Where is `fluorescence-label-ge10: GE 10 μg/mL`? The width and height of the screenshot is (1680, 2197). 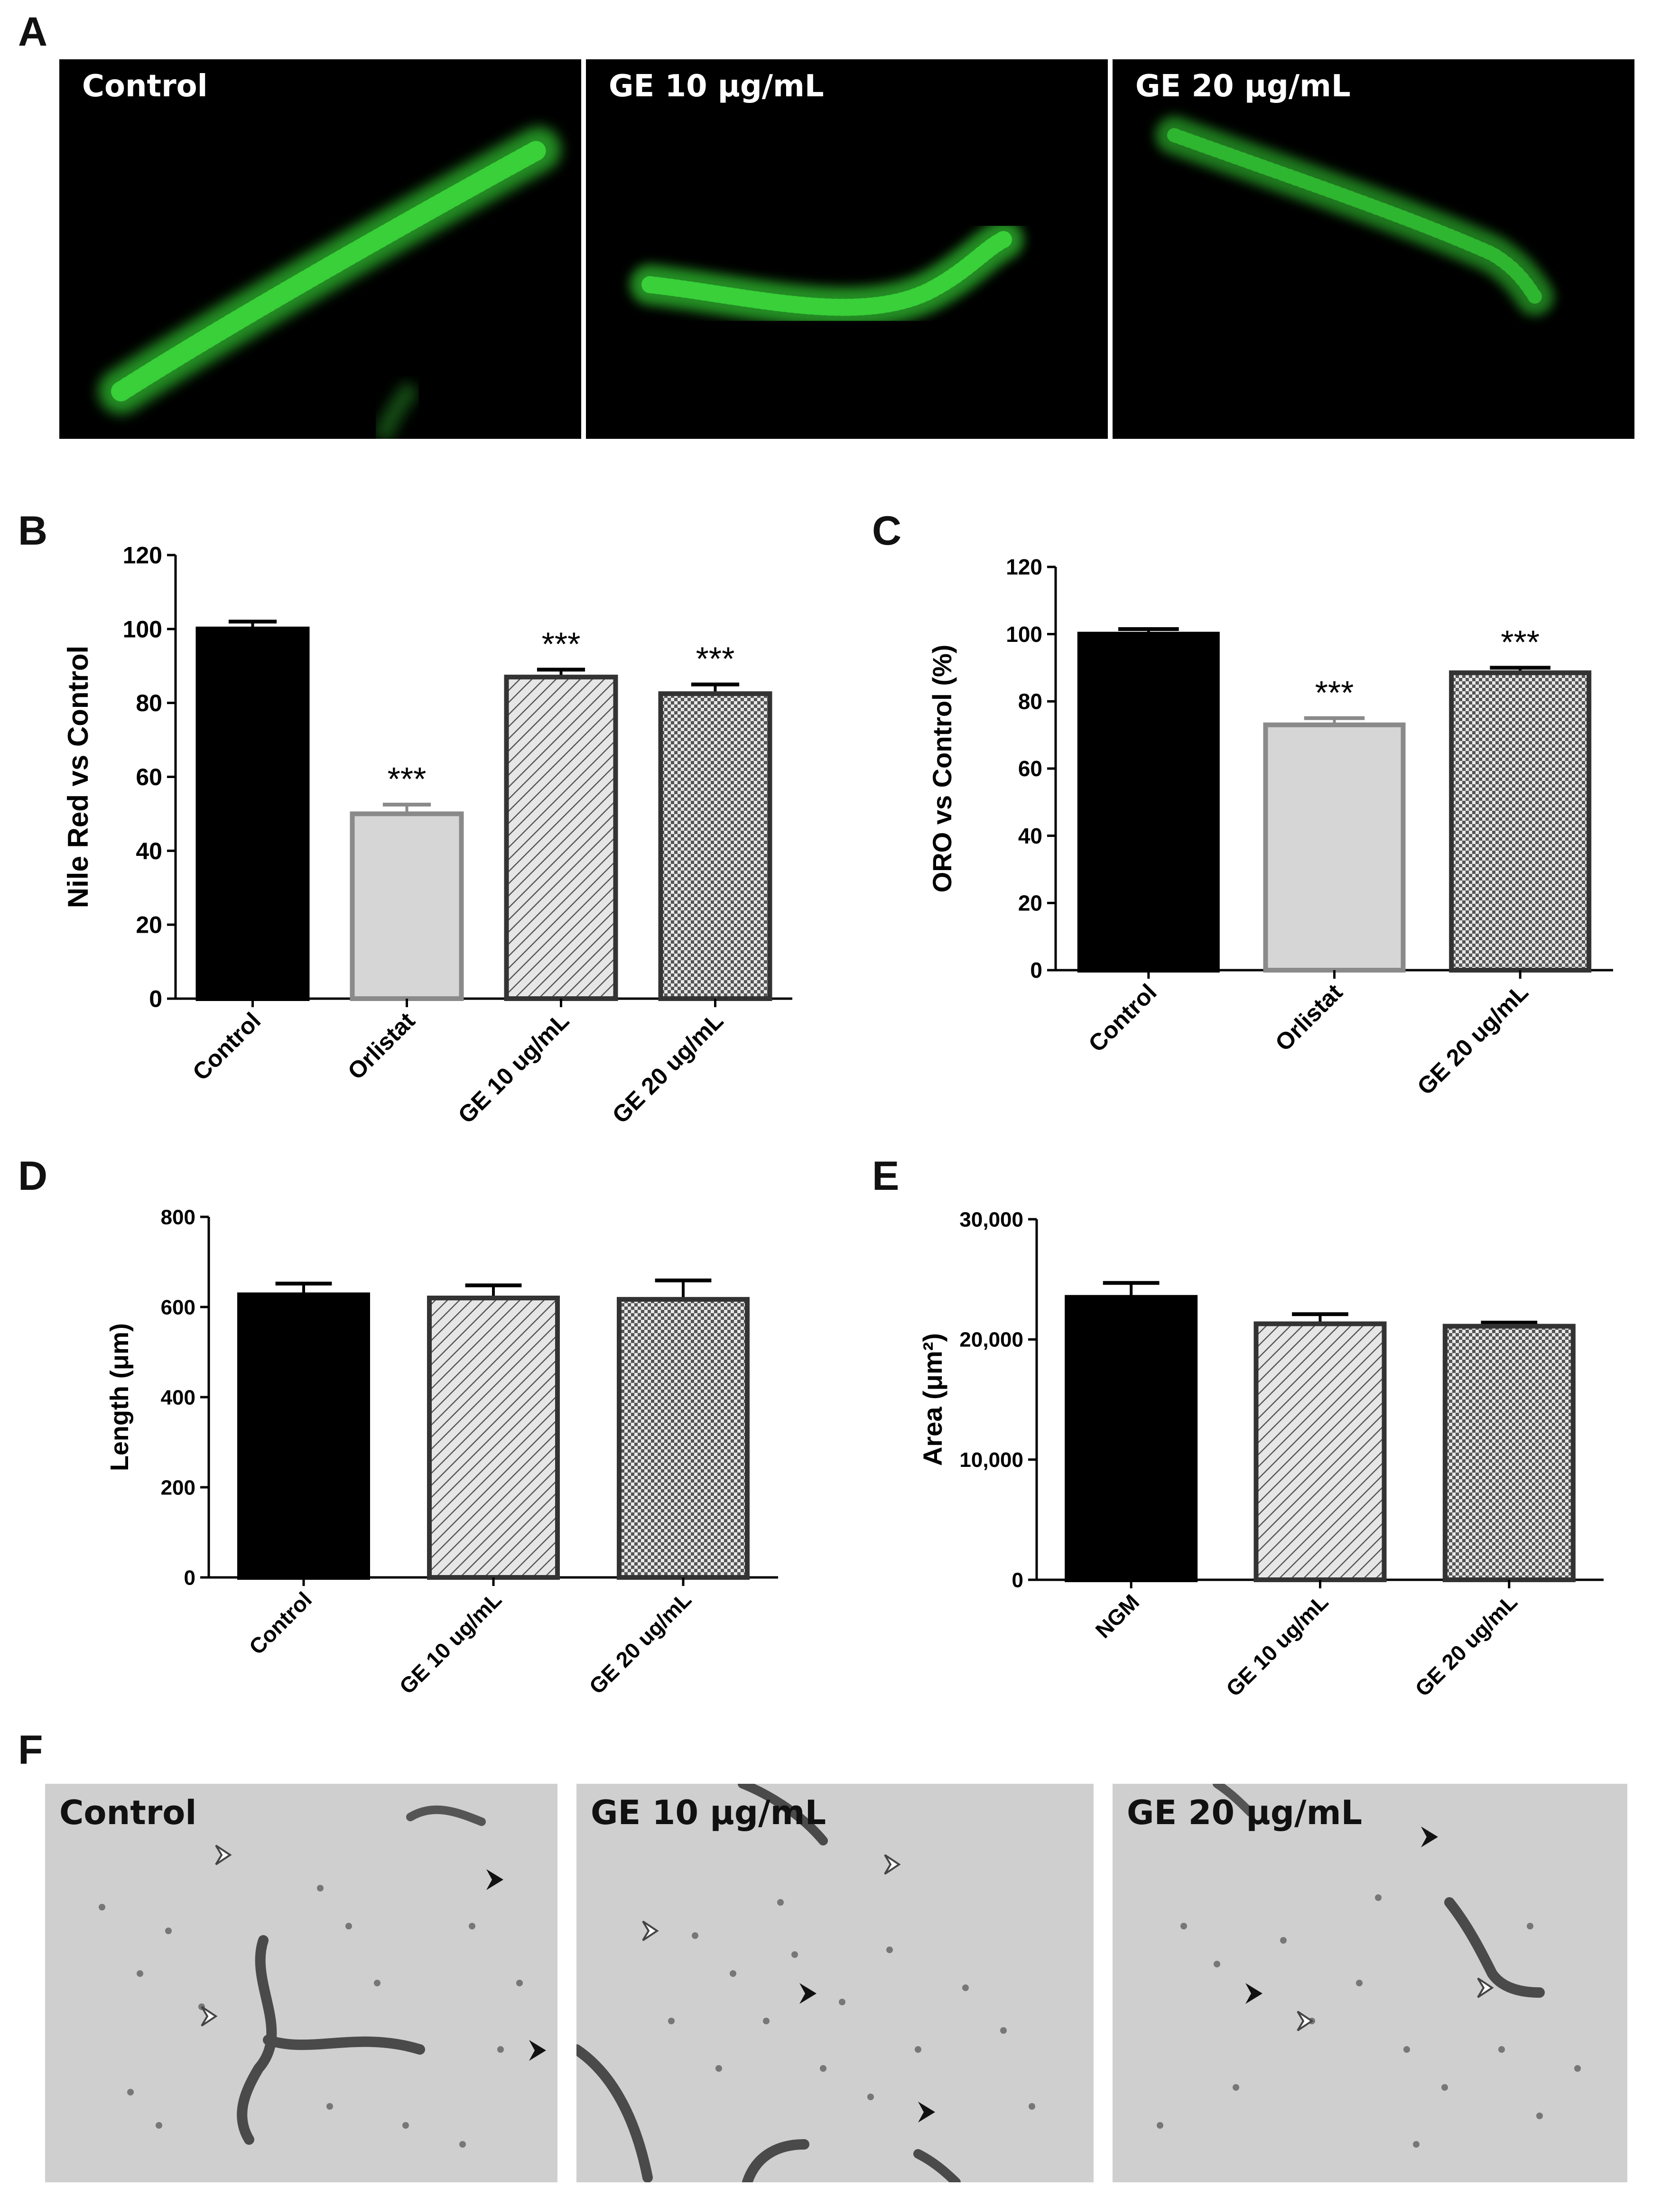
fluorescence-label-ge10: GE 10 μg/mL is located at coordinates (716, 86).